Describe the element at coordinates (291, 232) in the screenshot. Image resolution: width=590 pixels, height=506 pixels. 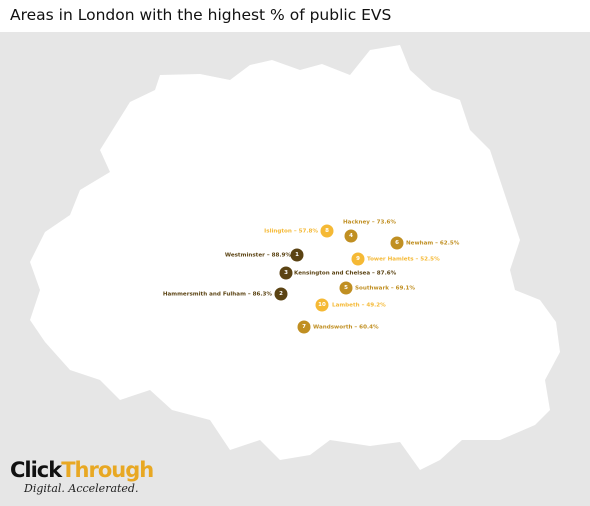
I see `area-label: Islington – 57.8%` at that location.